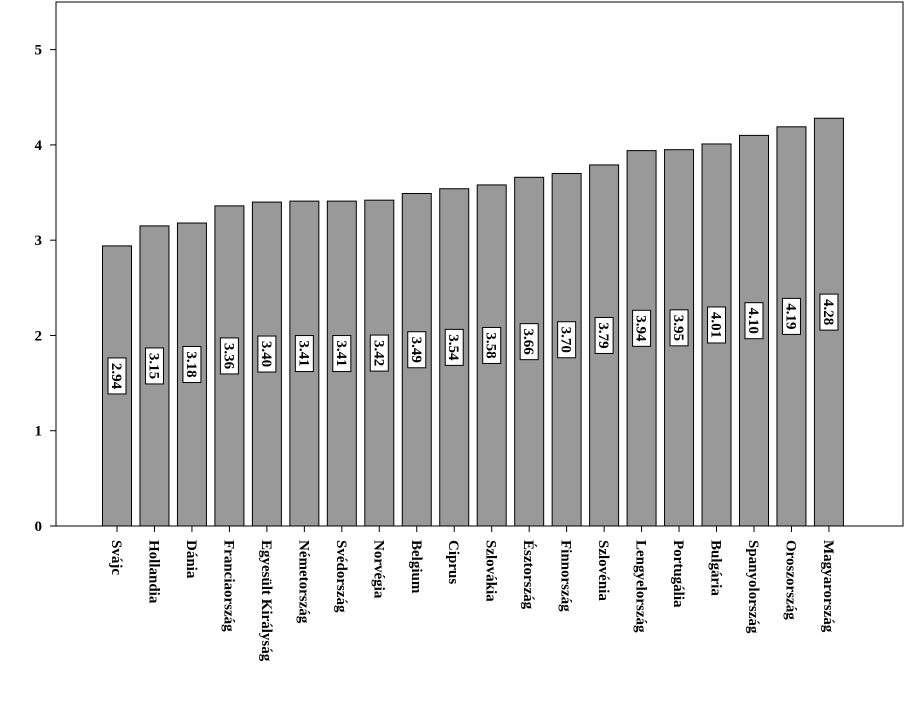  I want to click on svg-text: 3.40, so click(266, 354).